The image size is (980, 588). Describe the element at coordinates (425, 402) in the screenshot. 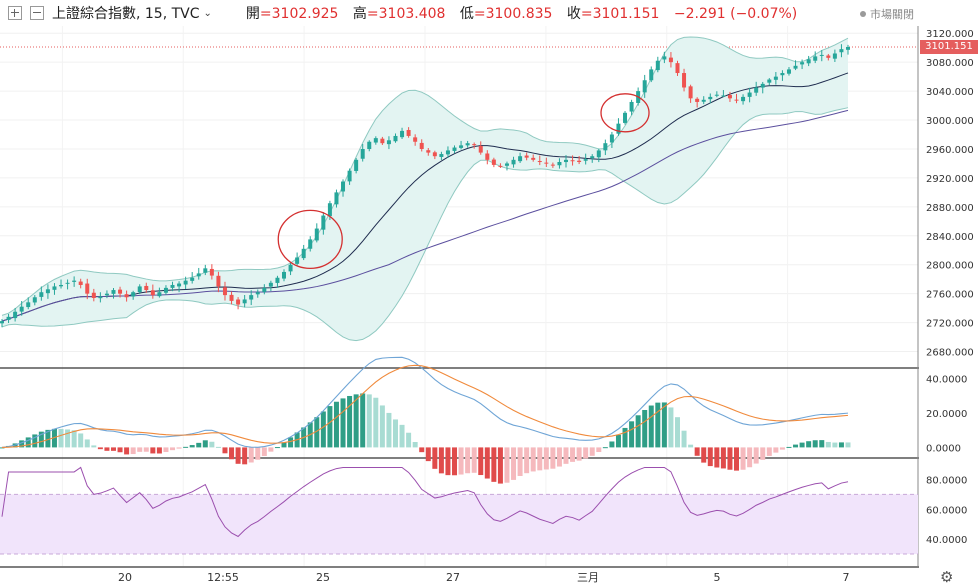

I see `macd-line` at that location.